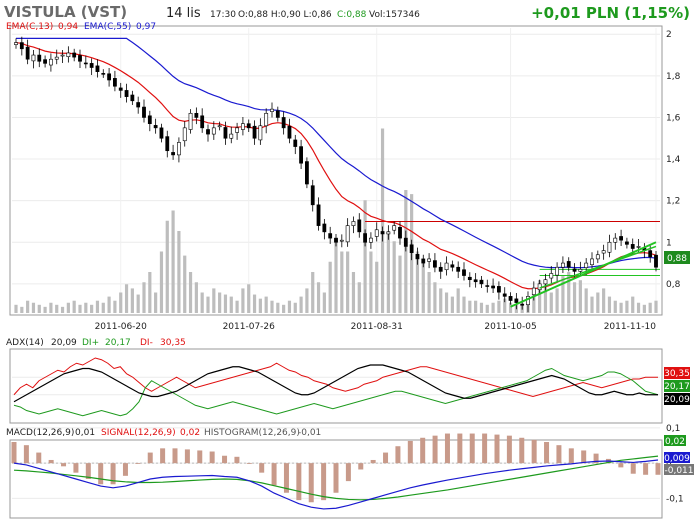 This screenshot has width=700, height=522. What do you see at coordinates (29, 27) in the screenshot?
I see `ema13-legend-label: EMA(C,13)` at bounding box center [29, 27].